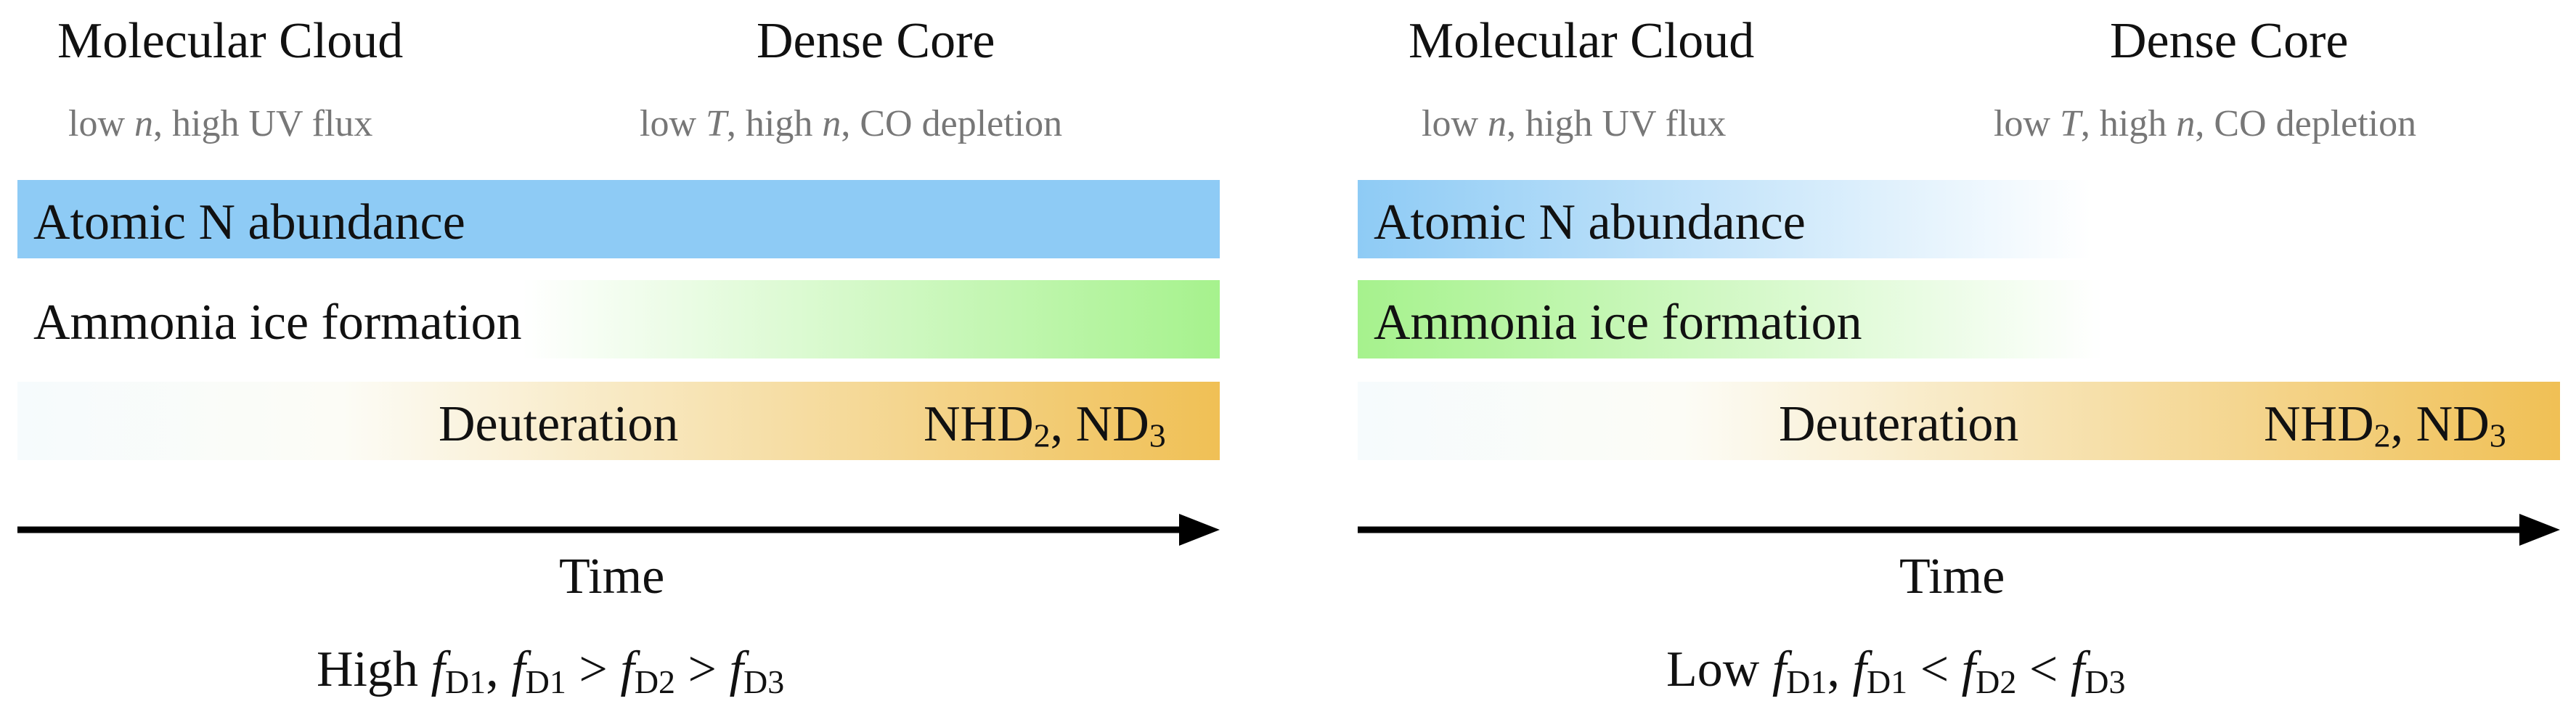  What do you see at coordinates (551, 671) in the screenshot?
I see `deuteration-fraction-relation: High fD1, fD1 > fD2 > fD3` at bounding box center [551, 671].